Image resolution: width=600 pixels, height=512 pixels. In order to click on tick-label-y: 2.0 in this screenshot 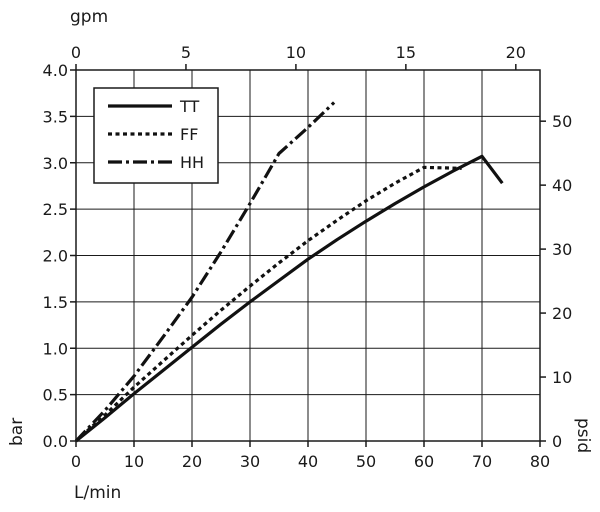, I will do `click(55, 256)`.